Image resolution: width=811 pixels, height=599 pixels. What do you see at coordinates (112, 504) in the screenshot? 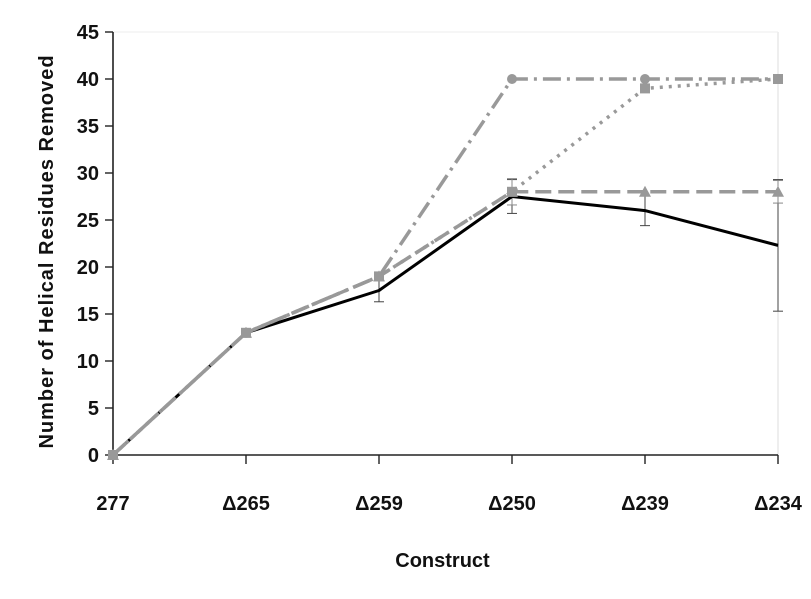
I see `x-tick-label: 277` at bounding box center [112, 504].